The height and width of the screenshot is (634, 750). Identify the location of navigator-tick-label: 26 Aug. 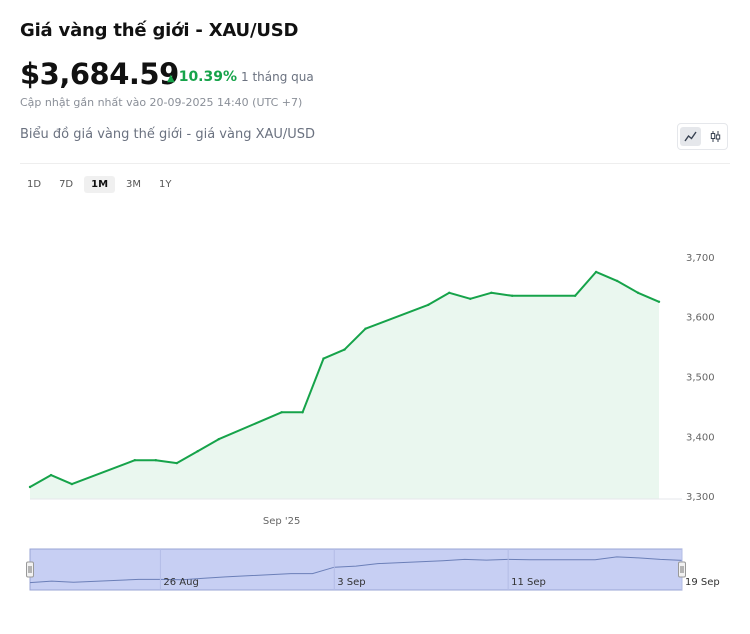
(180, 582).